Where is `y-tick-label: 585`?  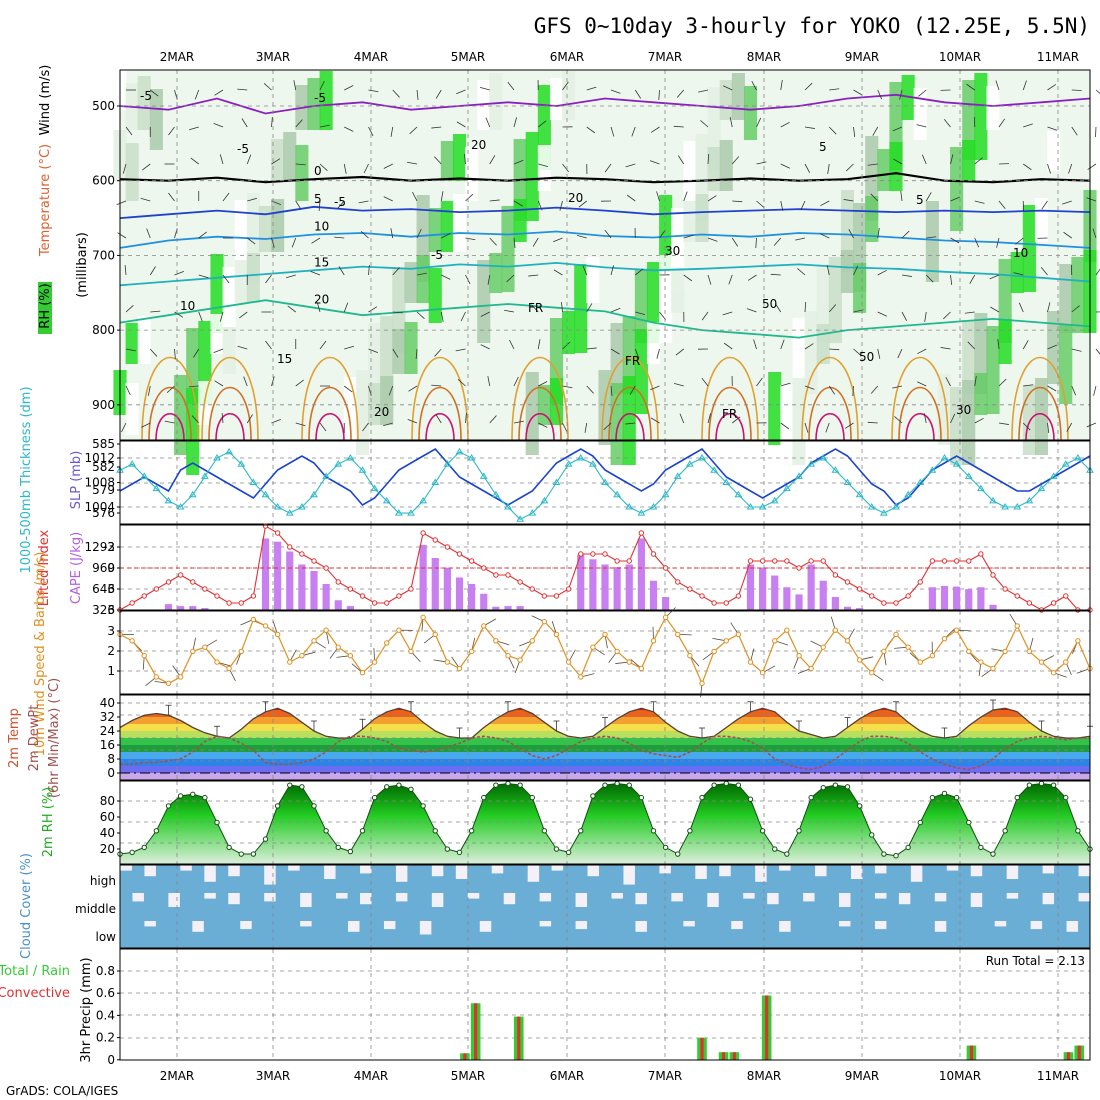
y-tick-label: 585 is located at coordinates (103, 444).